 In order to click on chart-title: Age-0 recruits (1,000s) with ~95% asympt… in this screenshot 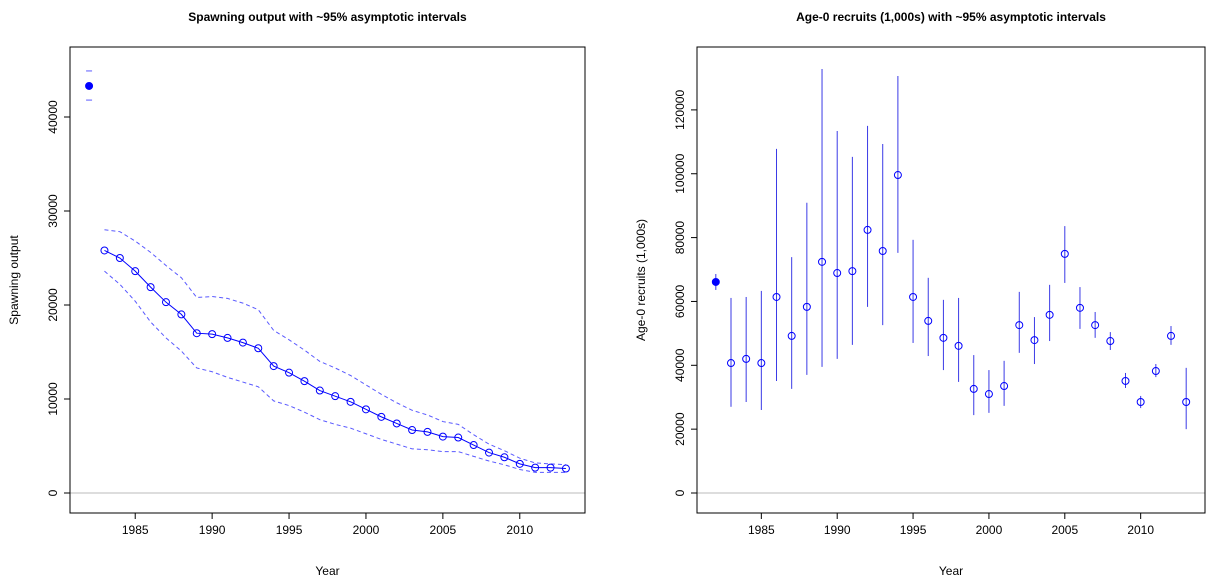, I will do `click(951, 17)`.